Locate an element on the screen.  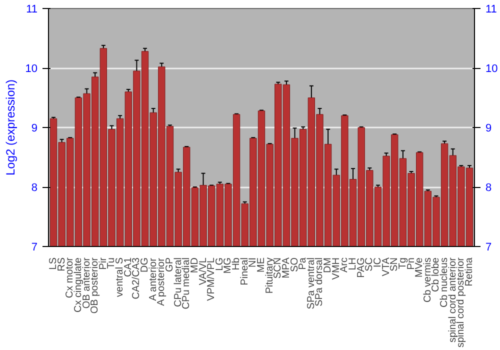
x-tick-label: ME is located at coordinates (261, 264).